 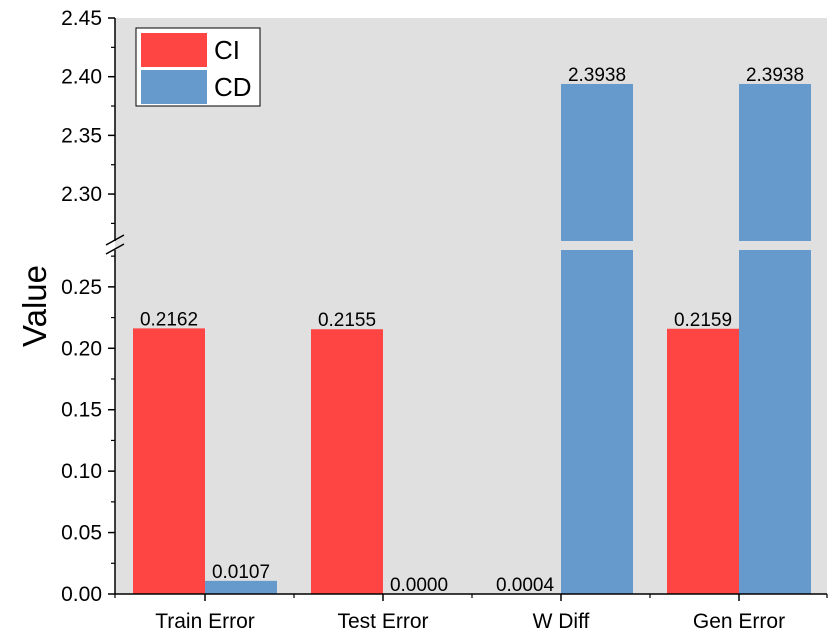 What do you see at coordinates (227, 50) in the screenshot?
I see `legend-label-ci: CI` at bounding box center [227, 50].